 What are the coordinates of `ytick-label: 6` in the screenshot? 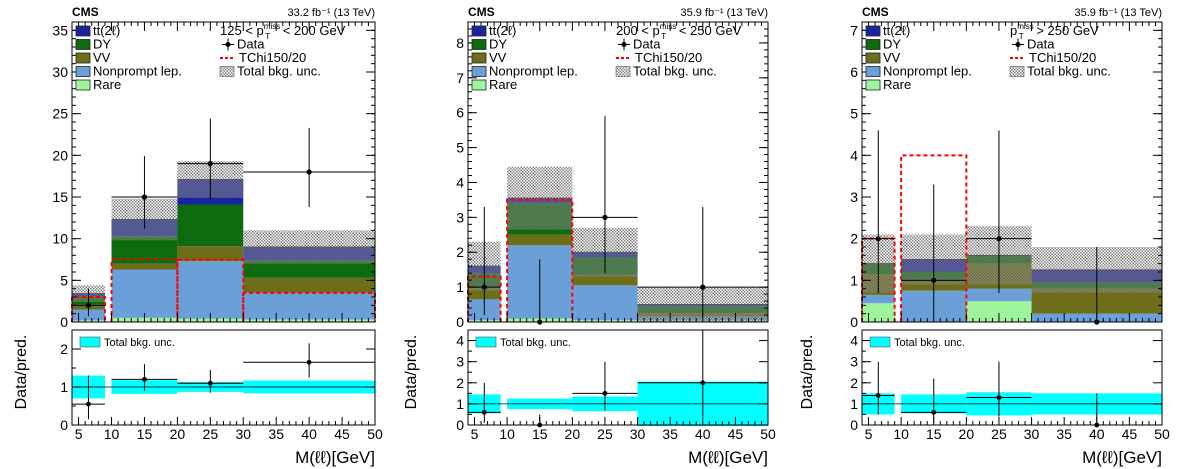 It's located at (854, 72).